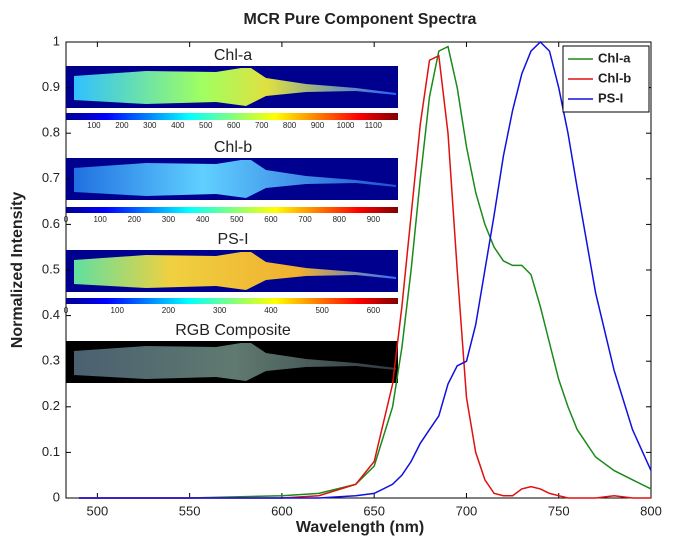 This screenshot has width=673, height=540. What do you see at coordinates (51, 314) in the screenshot?
I see `y-tick-label: 0.4` at bounding box center [51, 314].